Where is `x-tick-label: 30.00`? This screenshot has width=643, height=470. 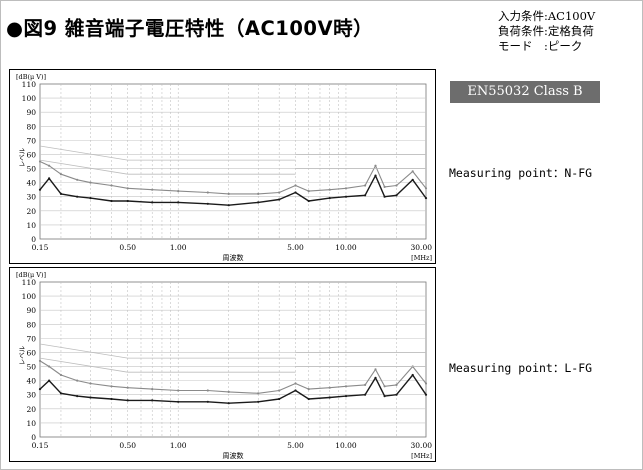
x-tick-label: 30.00 is located at coordinates (422, 247).